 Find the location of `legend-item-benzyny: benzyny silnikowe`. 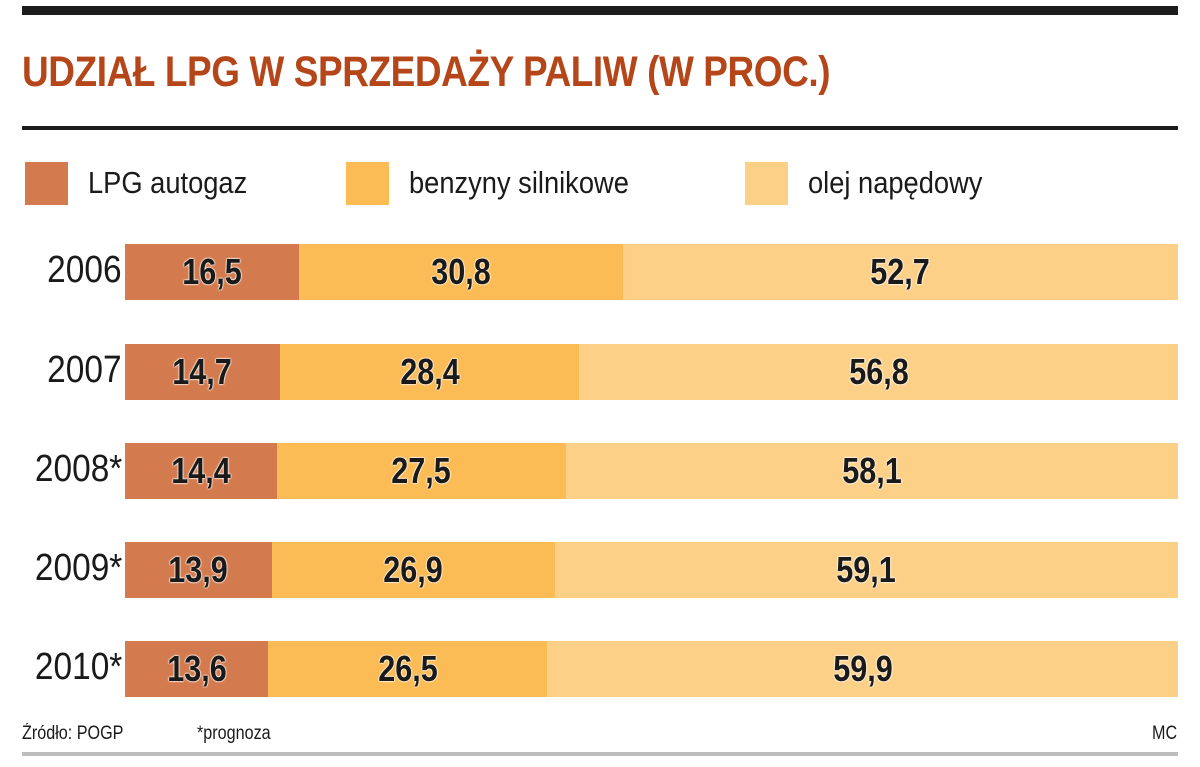

legend-item-benzyny: benzyny silnikowe is located at coordinates (502, 183).